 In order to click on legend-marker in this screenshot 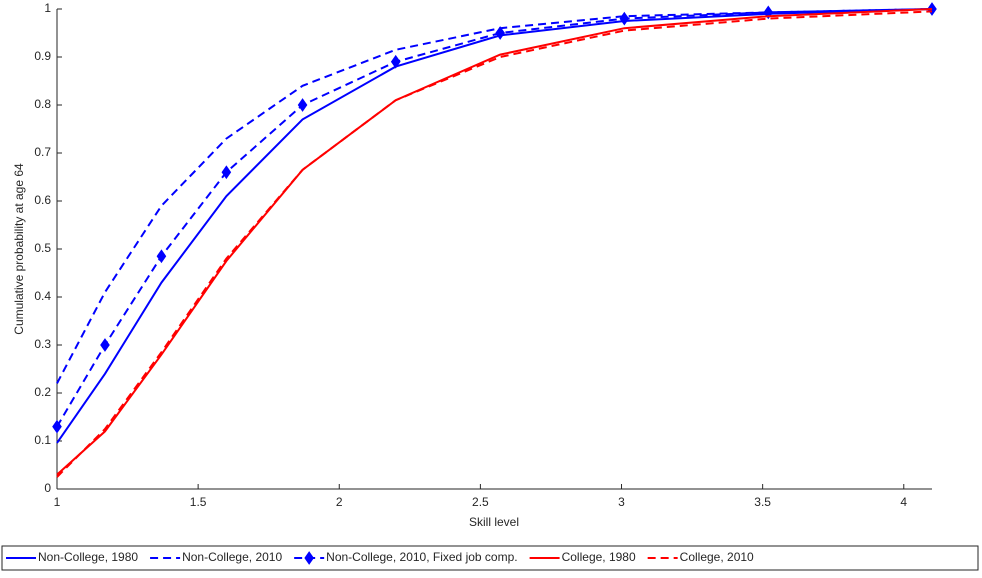, I will do `click(309, 558)`.